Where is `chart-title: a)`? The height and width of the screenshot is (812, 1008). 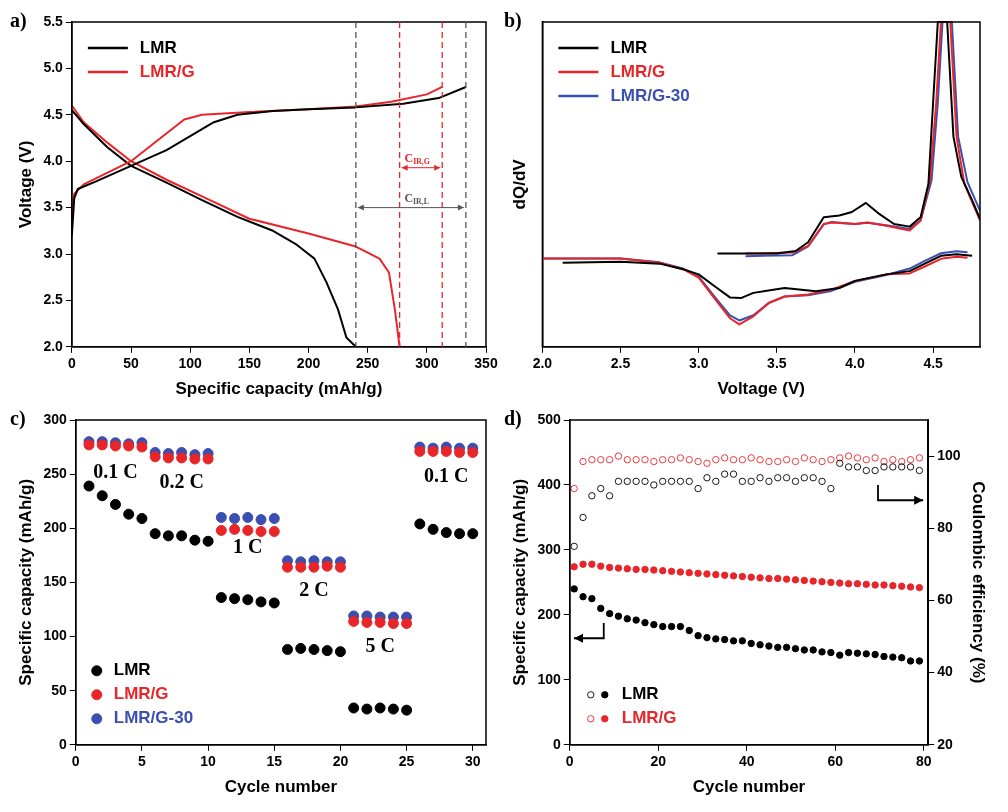 chart-title: a) is located at coordinates (18, 21).